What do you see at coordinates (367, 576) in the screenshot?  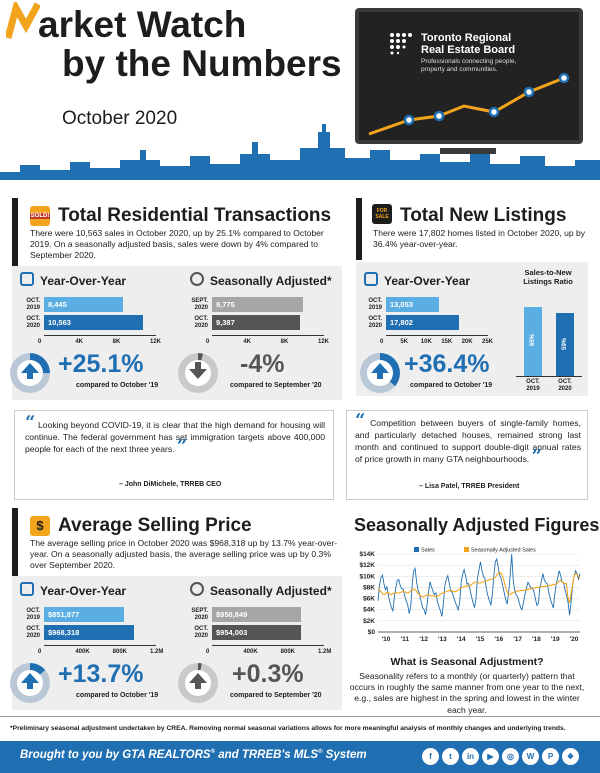 I see `chart-y-tick-label: $10K` at bounding box center [367, 576].